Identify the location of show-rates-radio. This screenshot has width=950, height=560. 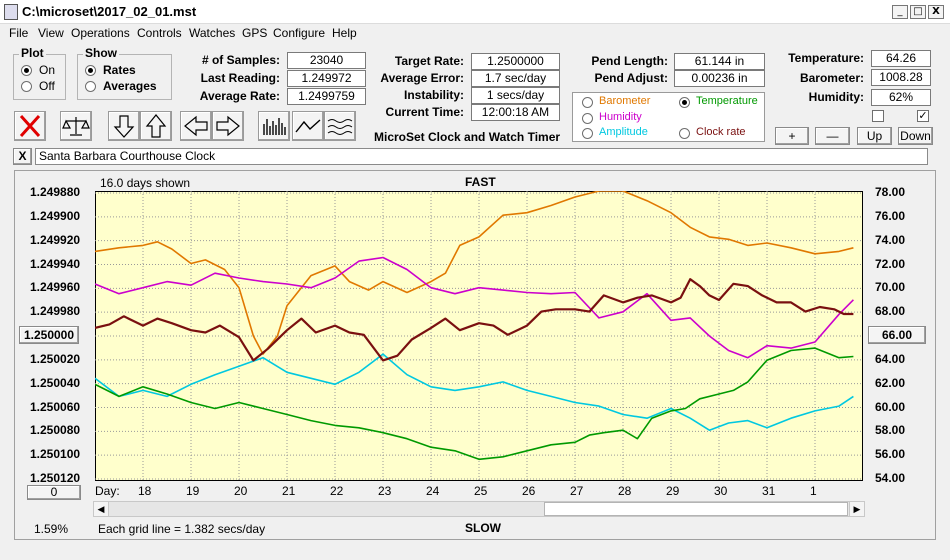
(90, 70).